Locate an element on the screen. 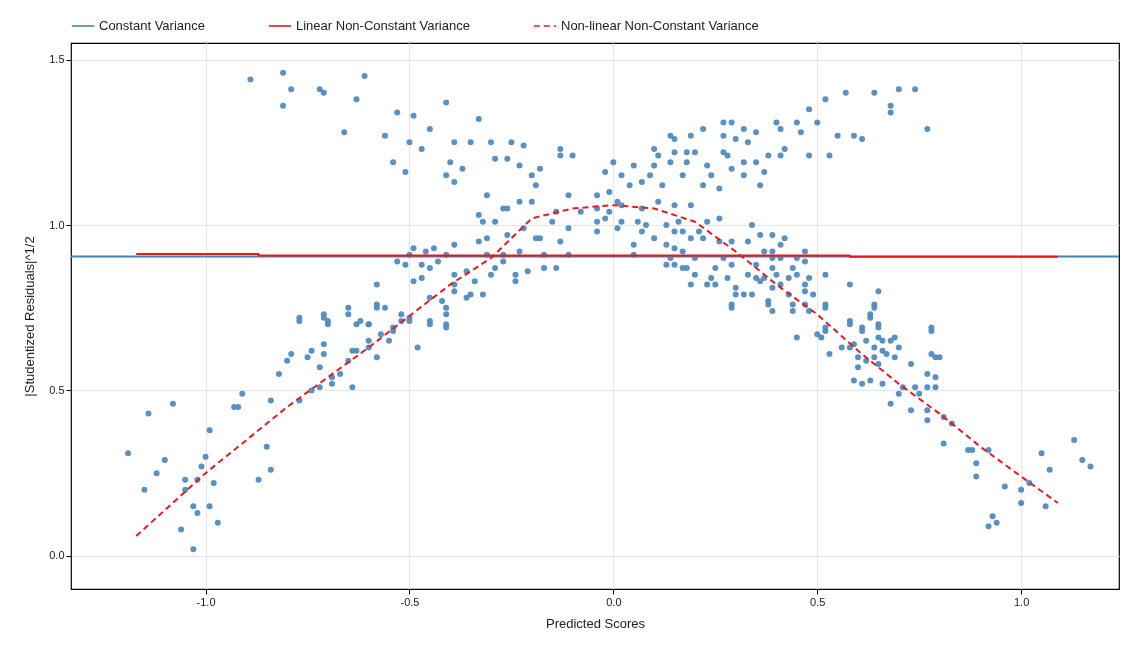  legend-label: Linear Non-Constant Variance is located at coordinates (383, 25).